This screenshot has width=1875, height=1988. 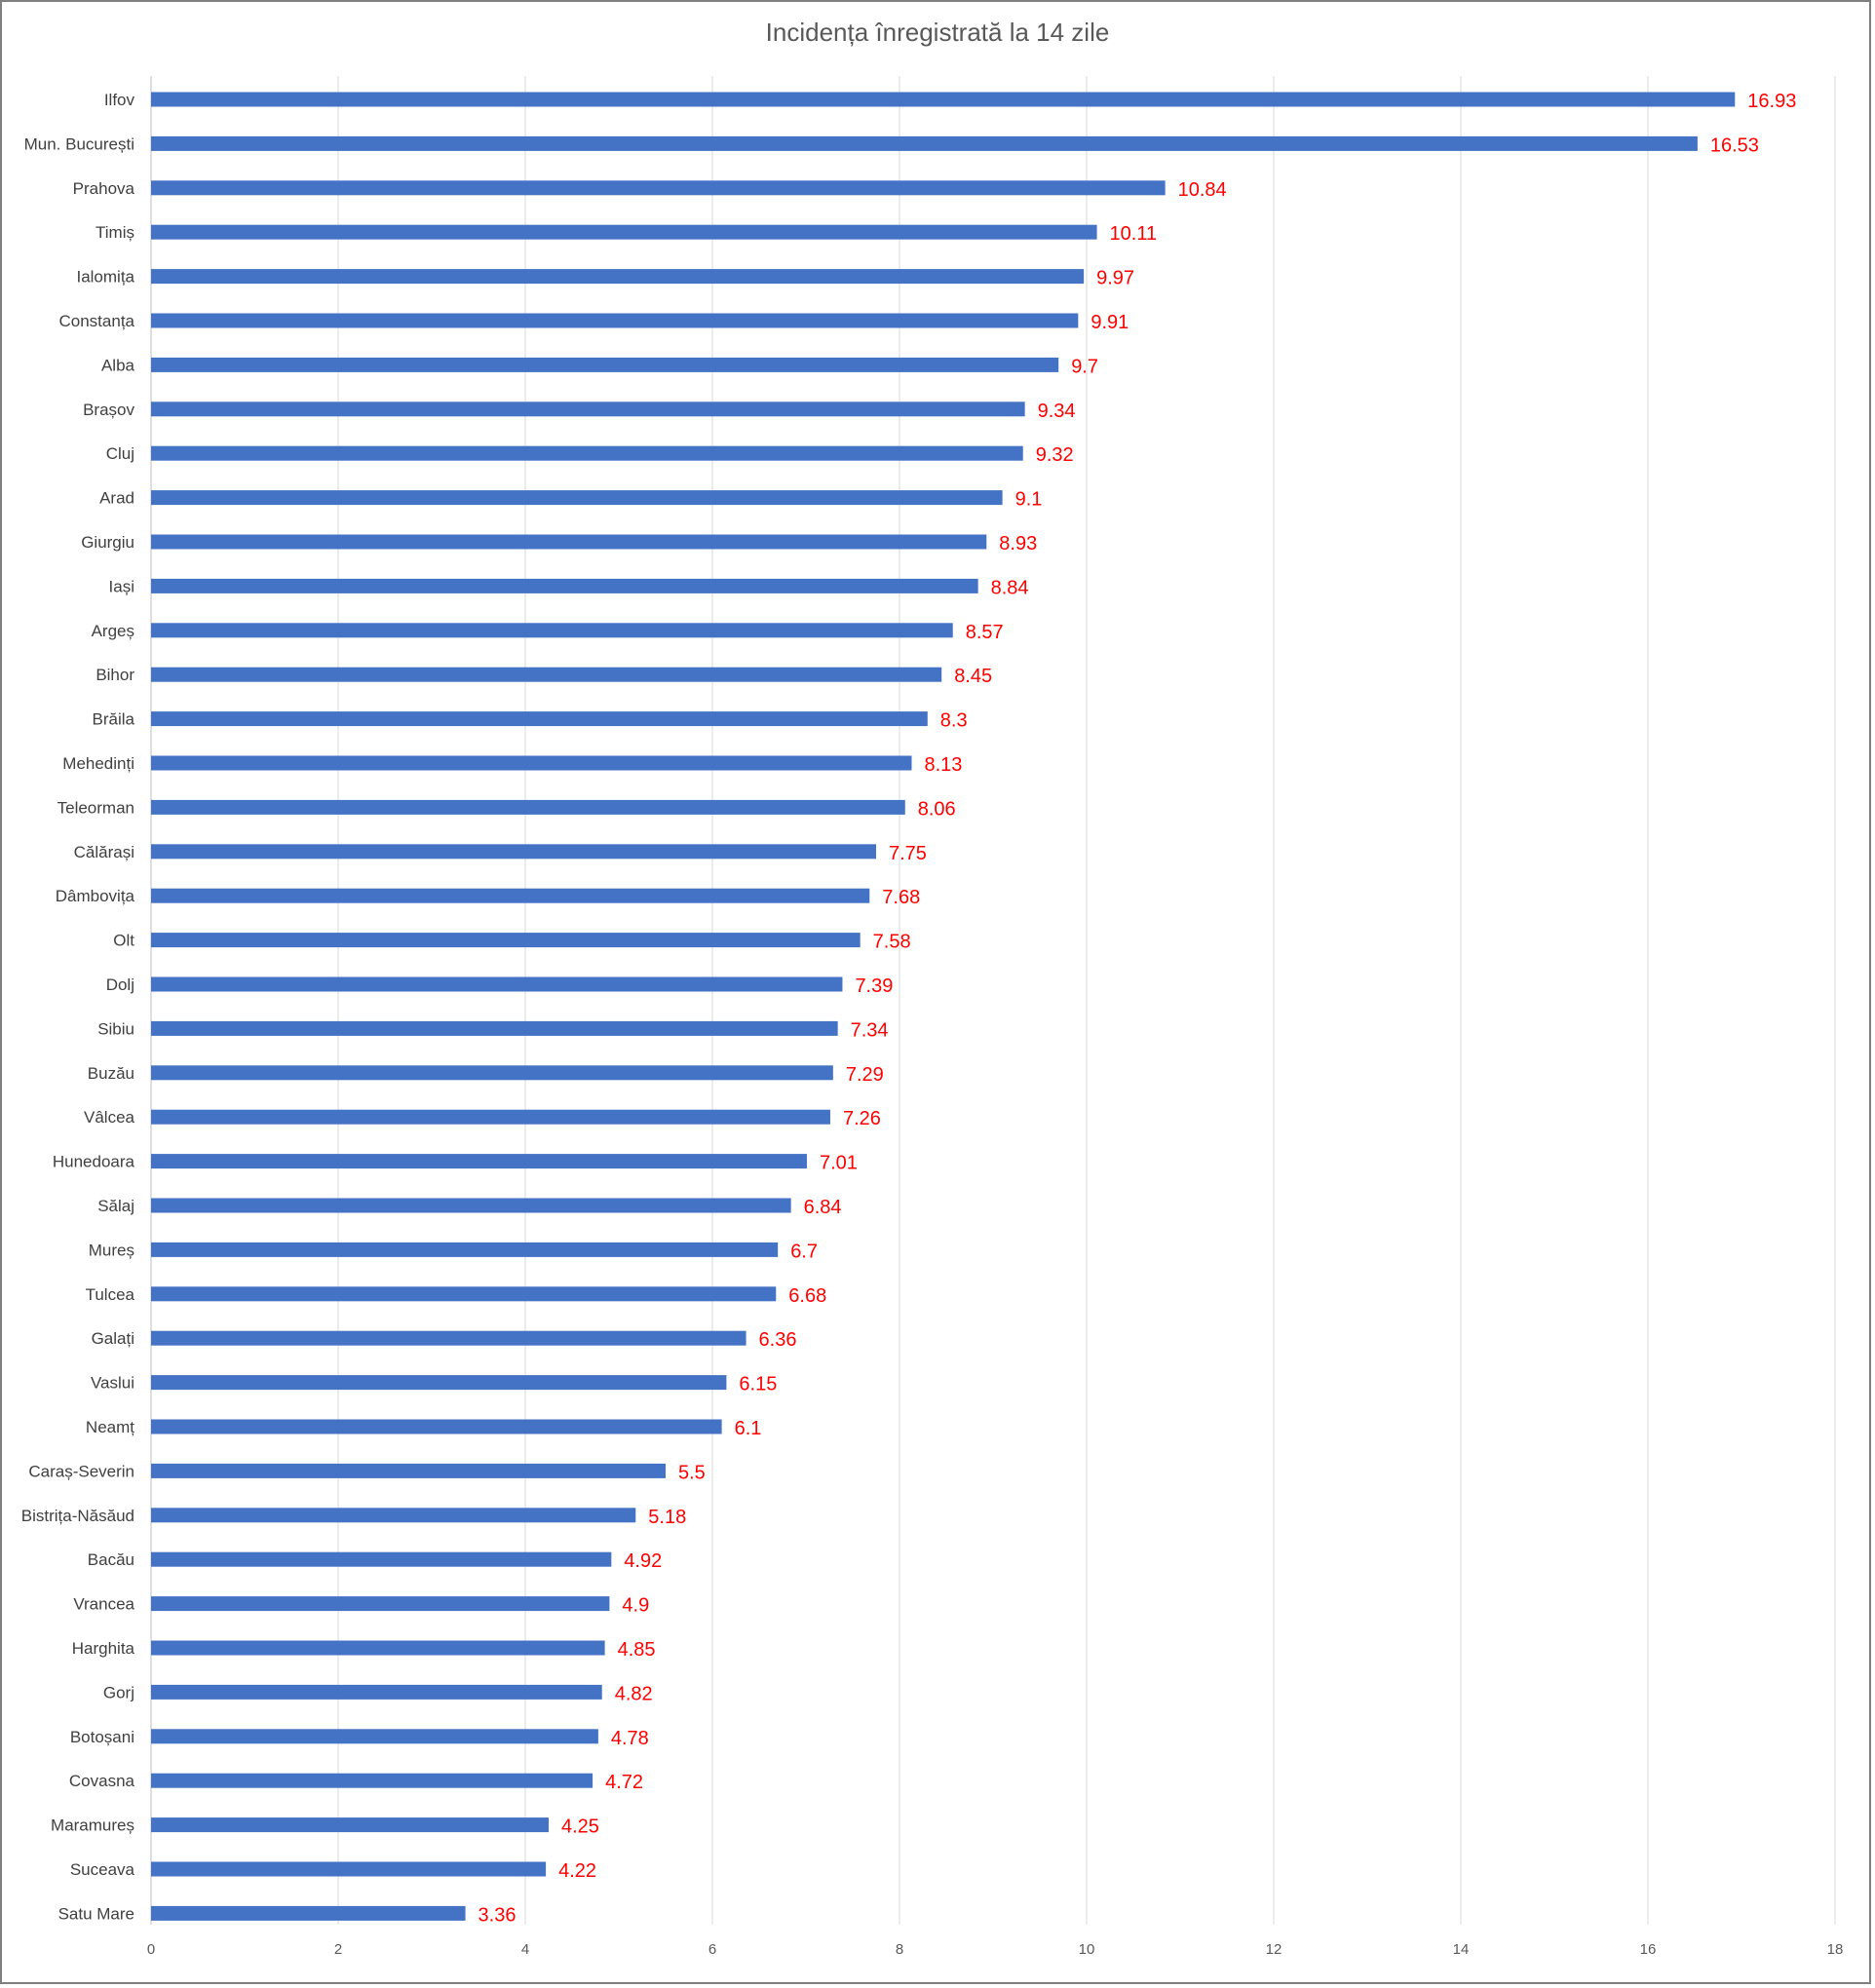 What do you see at coordinates (985, 632) in the screenshot?
I see `data-label: 8.57` at bounding box center [985, 632].